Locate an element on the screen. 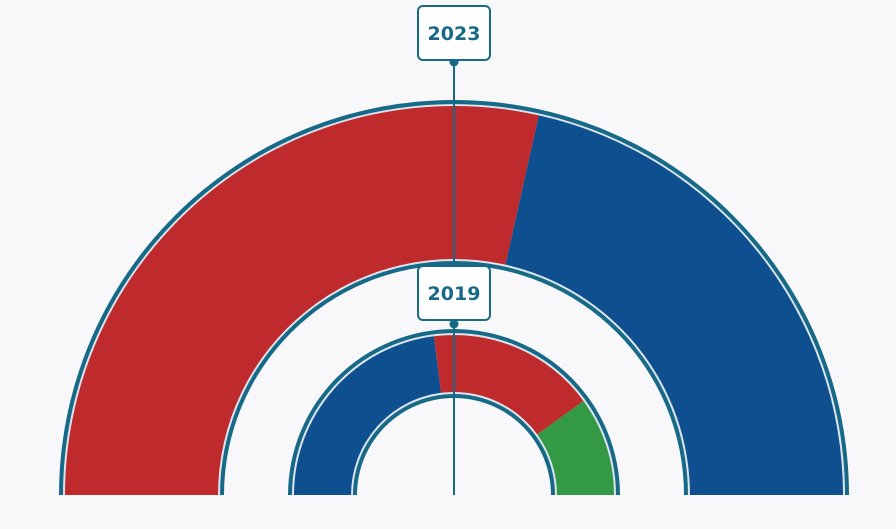 The image size is (896, 529). leader-dot-2019 is located at coordinates (454, 324).